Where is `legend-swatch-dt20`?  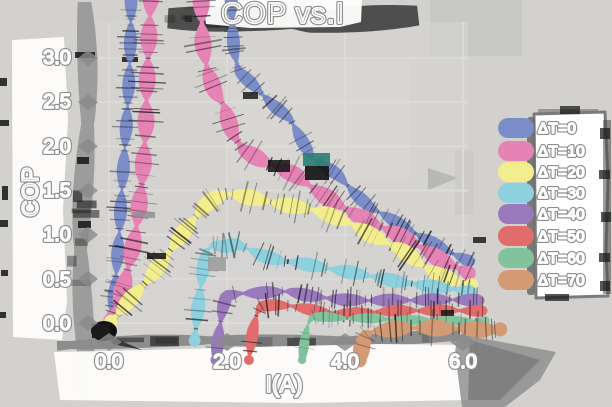 legend-swatch-dt20 is located at coordinates (516, 172).